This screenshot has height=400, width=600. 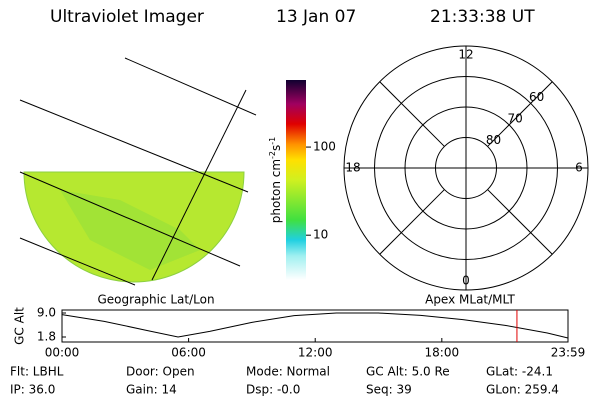 I want to click on colorbar-tick-label: 10, so click(x=320, y=235).